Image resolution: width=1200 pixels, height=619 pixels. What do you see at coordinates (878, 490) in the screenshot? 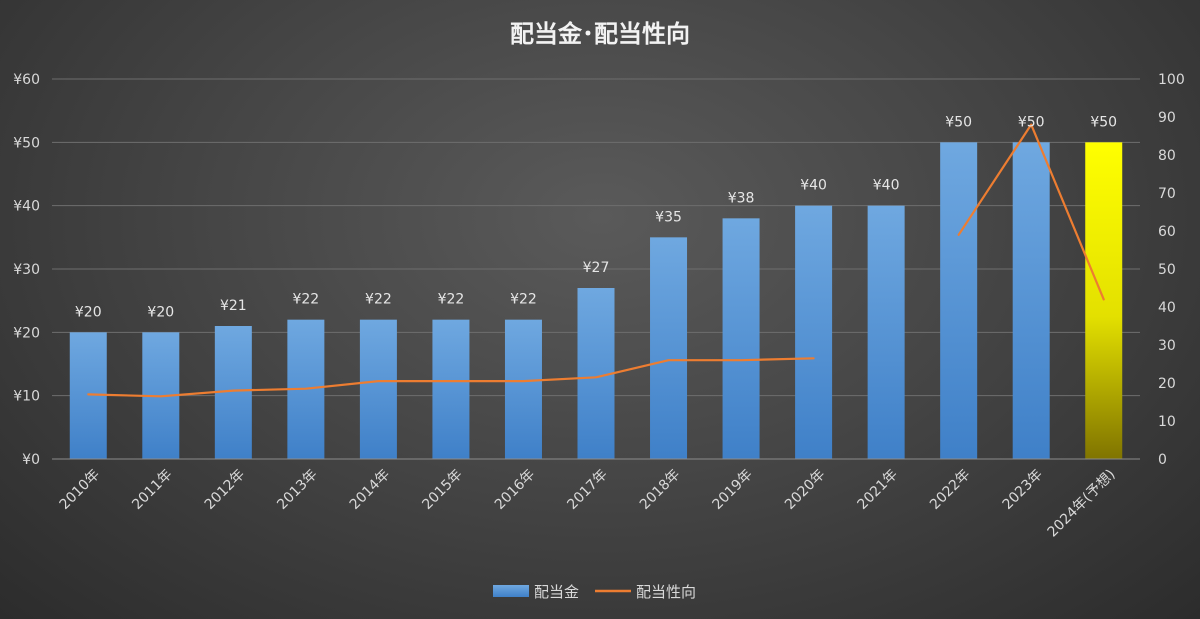
I see `x-tick-label: 2021年` at bounding box center [878, 490].